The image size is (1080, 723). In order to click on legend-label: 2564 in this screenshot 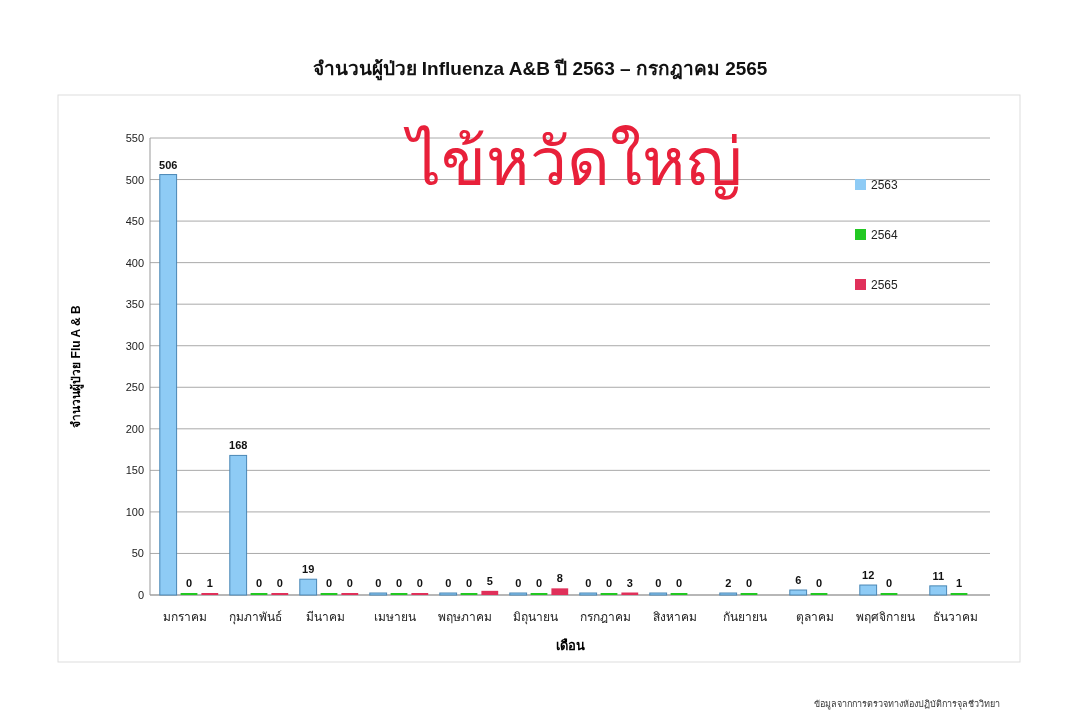, I will do `click(885, 235)`.